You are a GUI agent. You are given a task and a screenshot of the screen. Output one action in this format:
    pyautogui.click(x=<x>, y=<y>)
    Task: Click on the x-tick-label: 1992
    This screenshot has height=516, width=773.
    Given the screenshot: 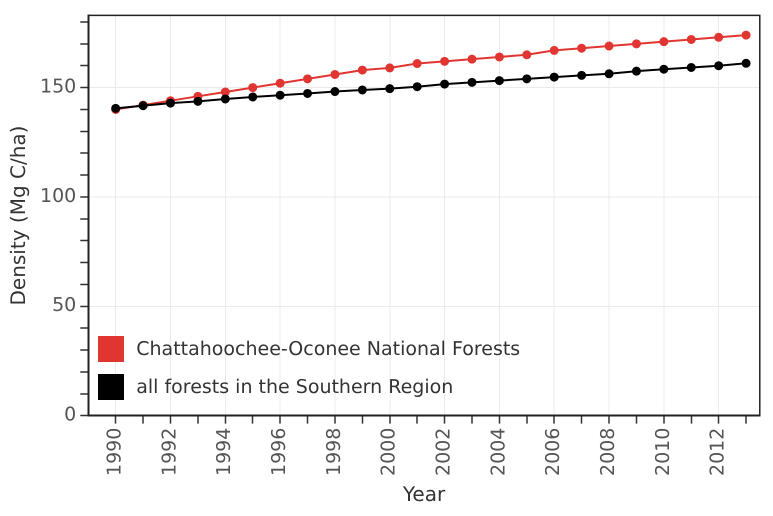 What is the action you would take?
    pyautogui.click(x=169, y=452)
    